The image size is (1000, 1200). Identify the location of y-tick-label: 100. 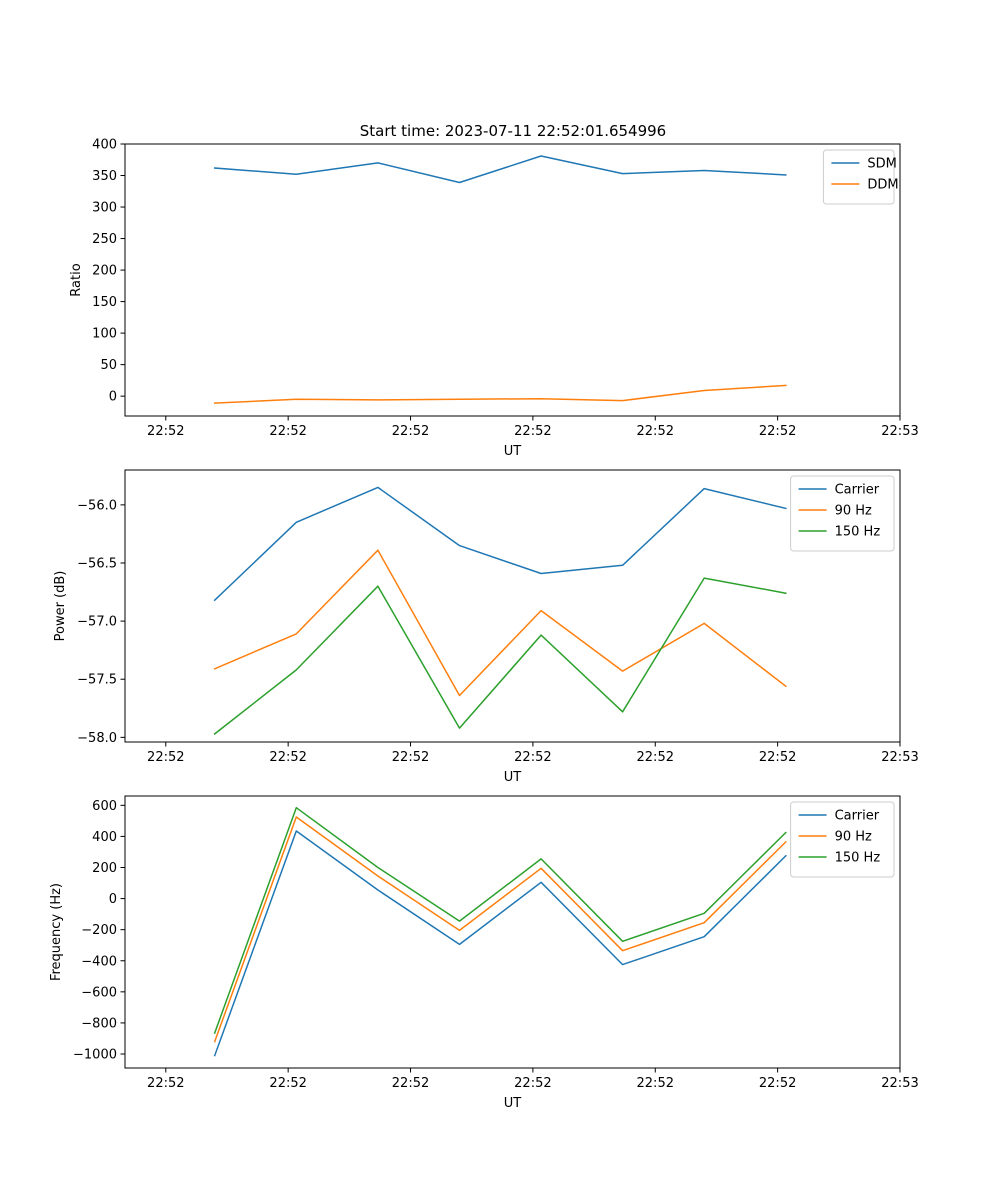
(104, 334).